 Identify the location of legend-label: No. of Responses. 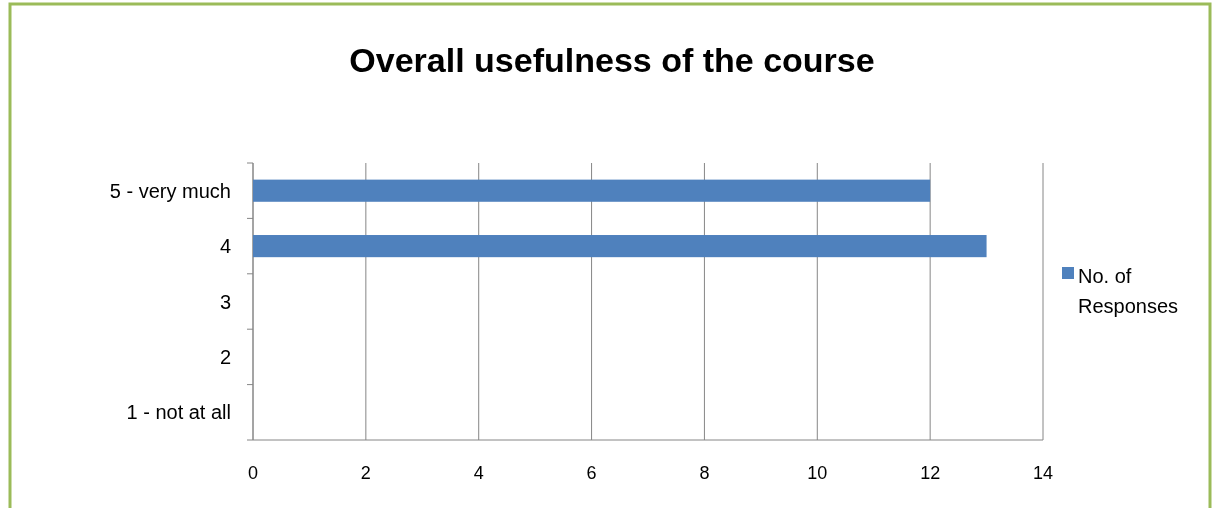
(1128, 291).